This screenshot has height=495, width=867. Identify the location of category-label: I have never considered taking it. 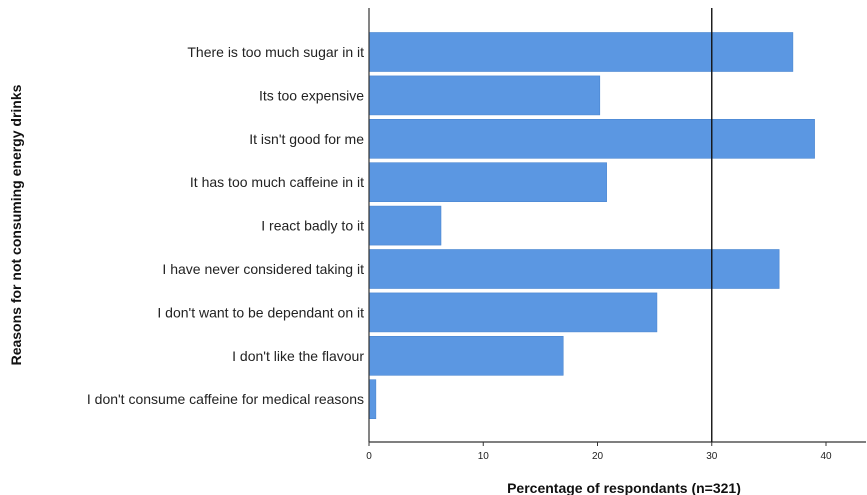
(263, 269).